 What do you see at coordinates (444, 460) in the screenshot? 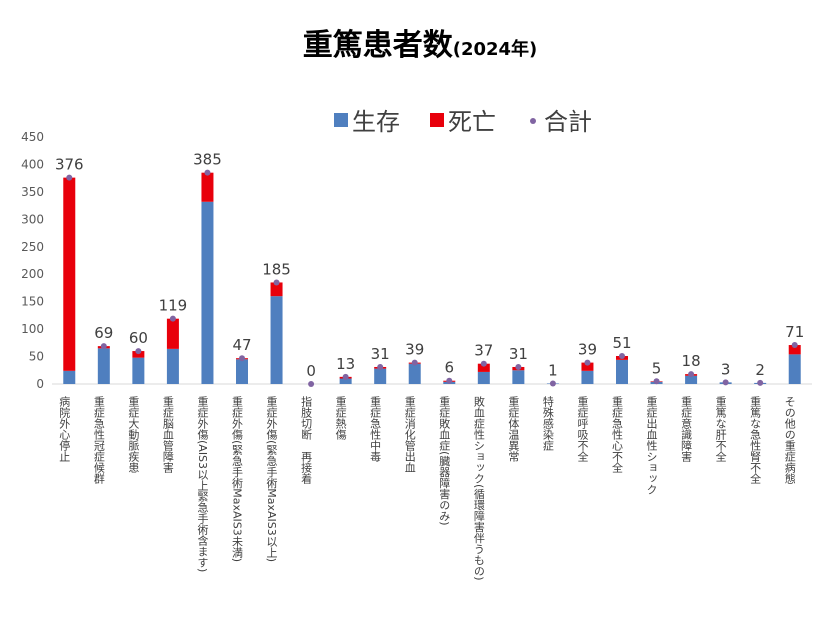
I see `category-label-11: 重症敗血症(臓器障害のみ)` at bounding box center [444, 460].